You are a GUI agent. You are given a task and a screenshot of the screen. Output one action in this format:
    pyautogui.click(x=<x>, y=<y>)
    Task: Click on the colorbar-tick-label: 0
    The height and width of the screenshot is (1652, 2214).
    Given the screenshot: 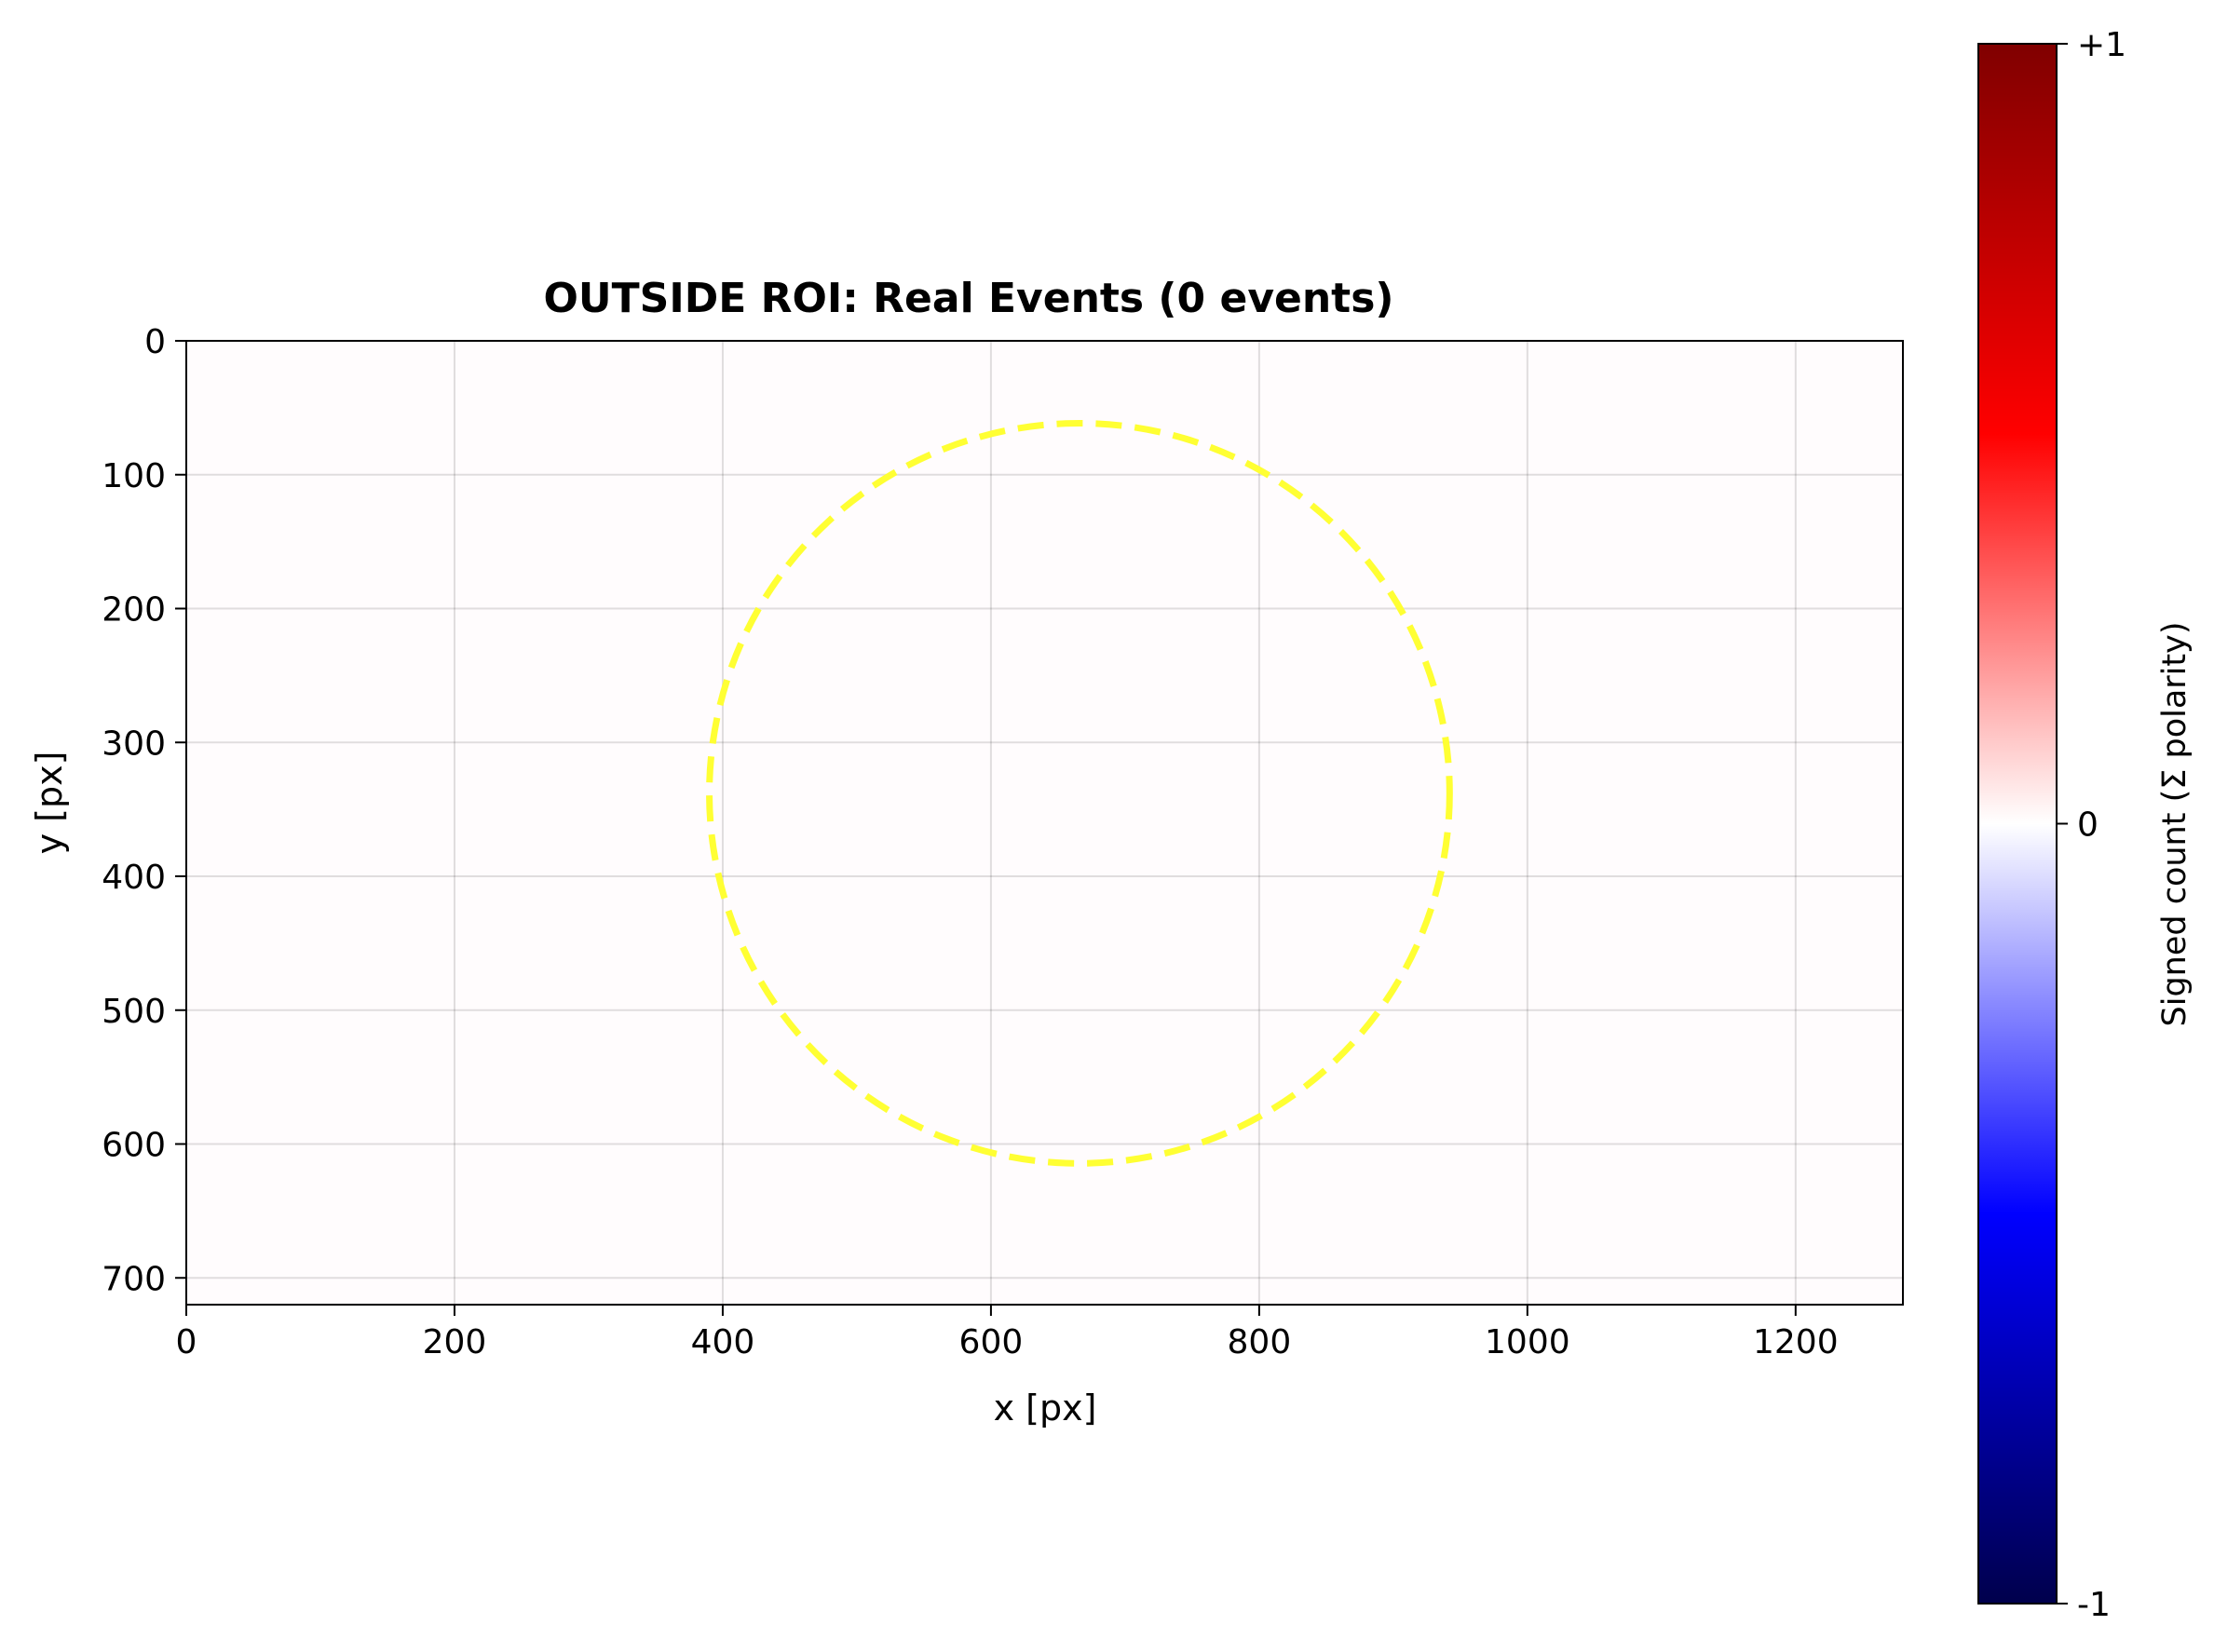 What is the action you would take?
    pyautogui.click(x=2088, y=825)
    